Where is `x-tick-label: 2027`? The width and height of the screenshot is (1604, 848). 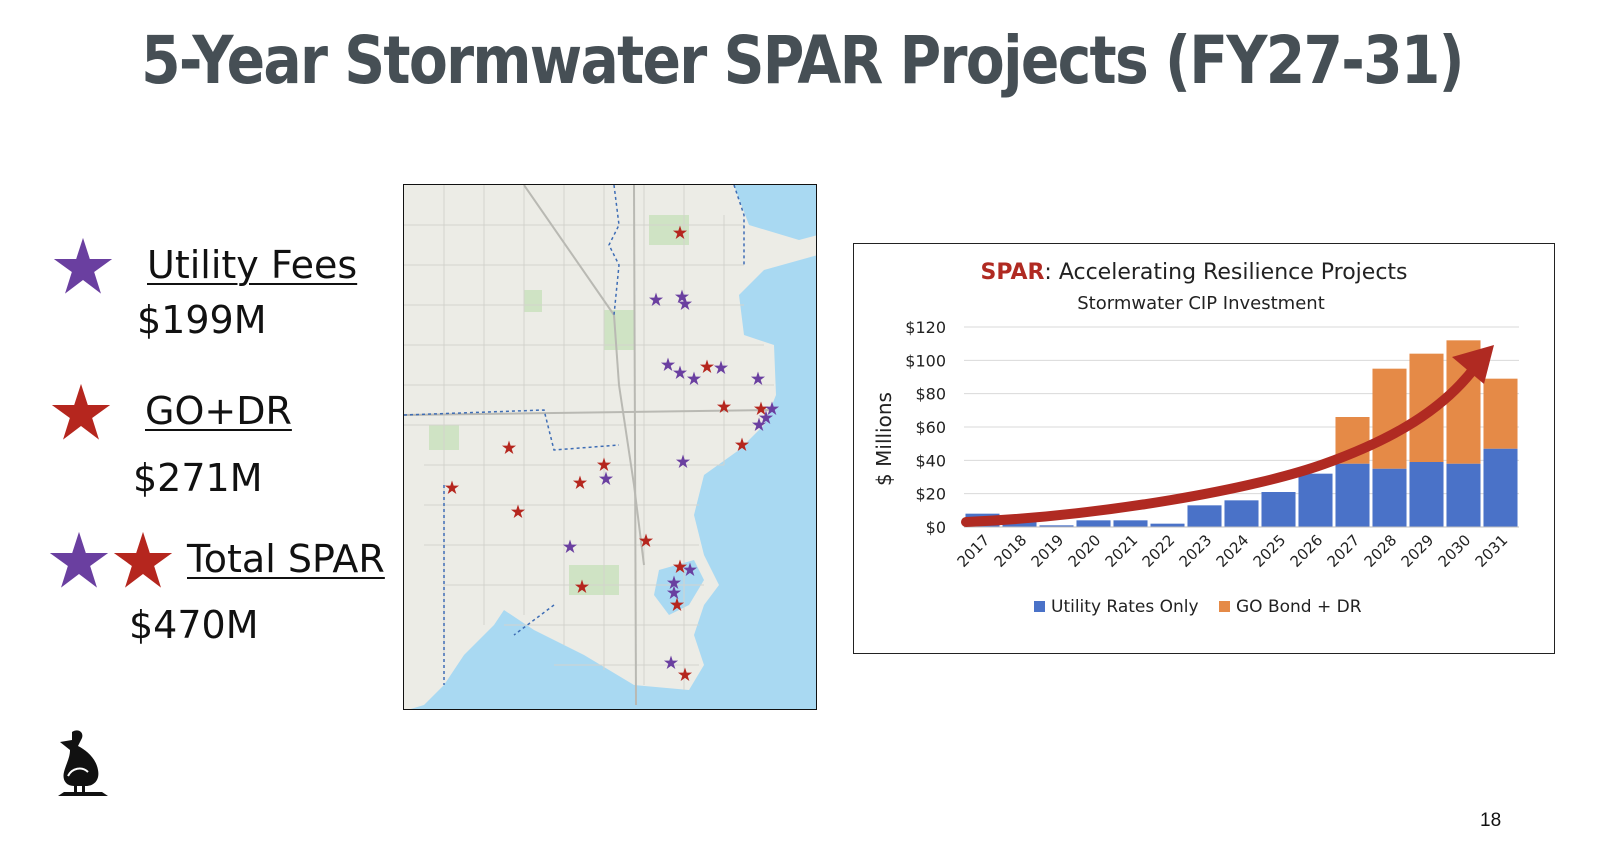
x-tick-label: 2027 is located at coordinates (1344, 551).